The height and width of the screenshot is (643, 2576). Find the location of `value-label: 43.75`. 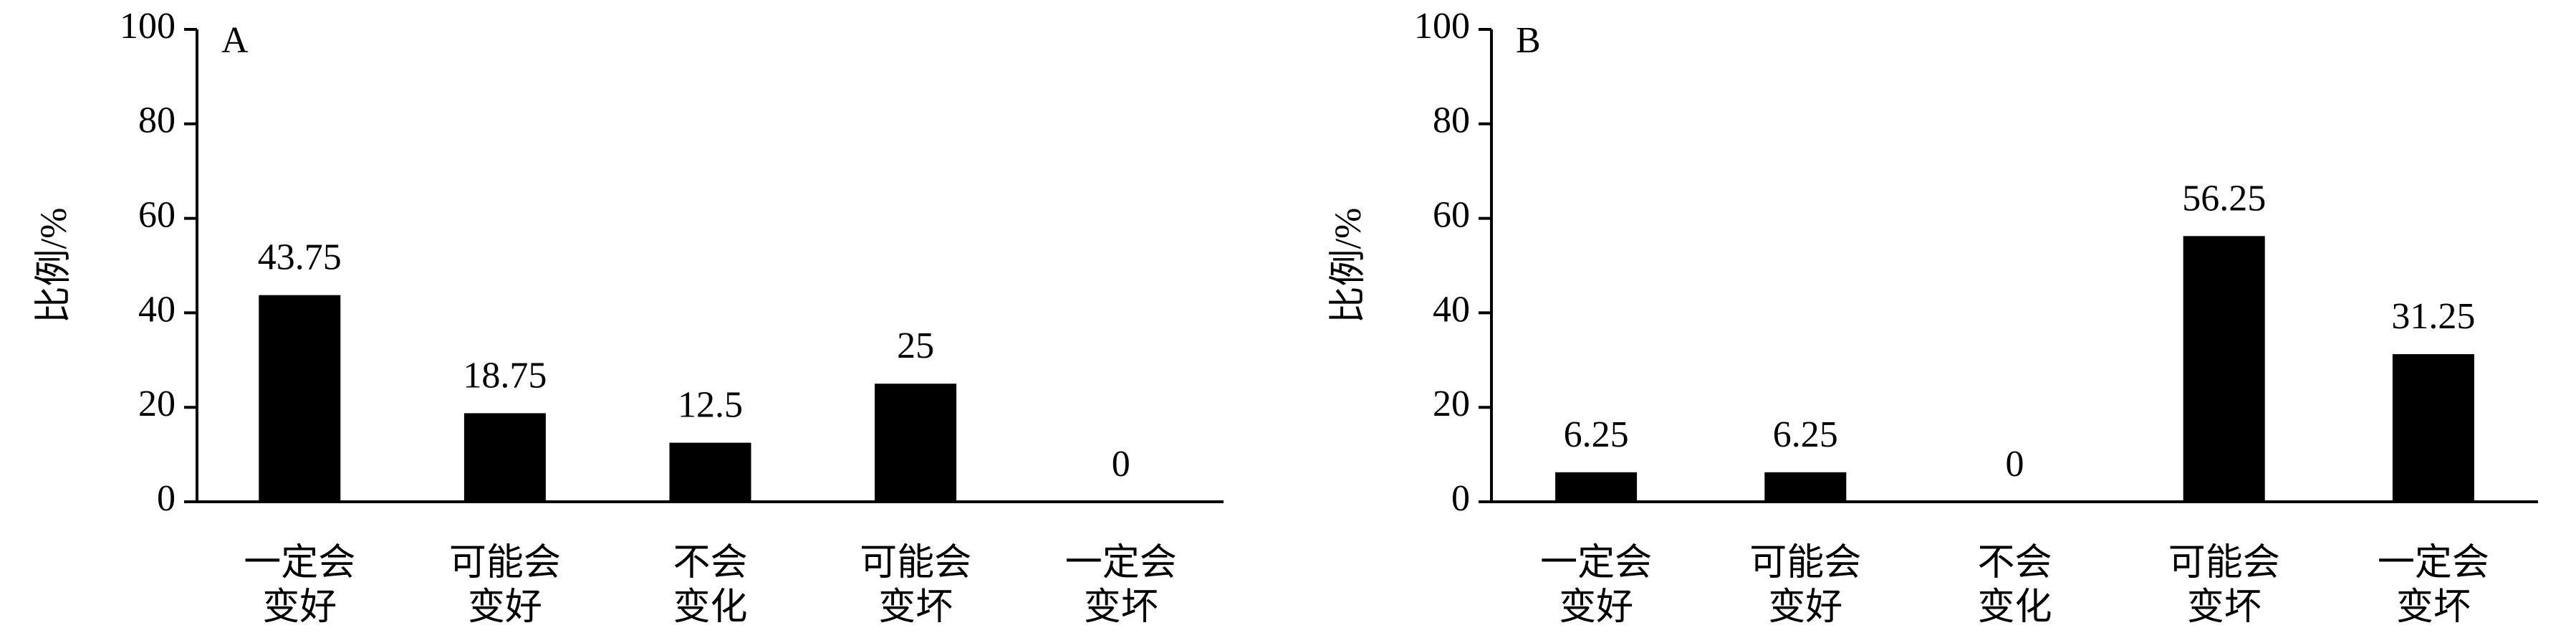

value-label: 43.75 is located at coordinates (300, 257).